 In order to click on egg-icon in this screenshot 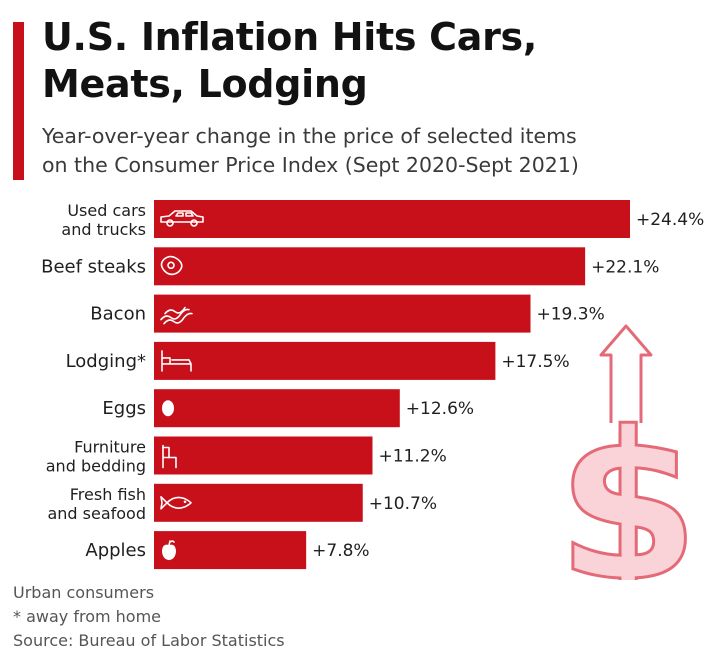, I will do `click(168, 408)`.